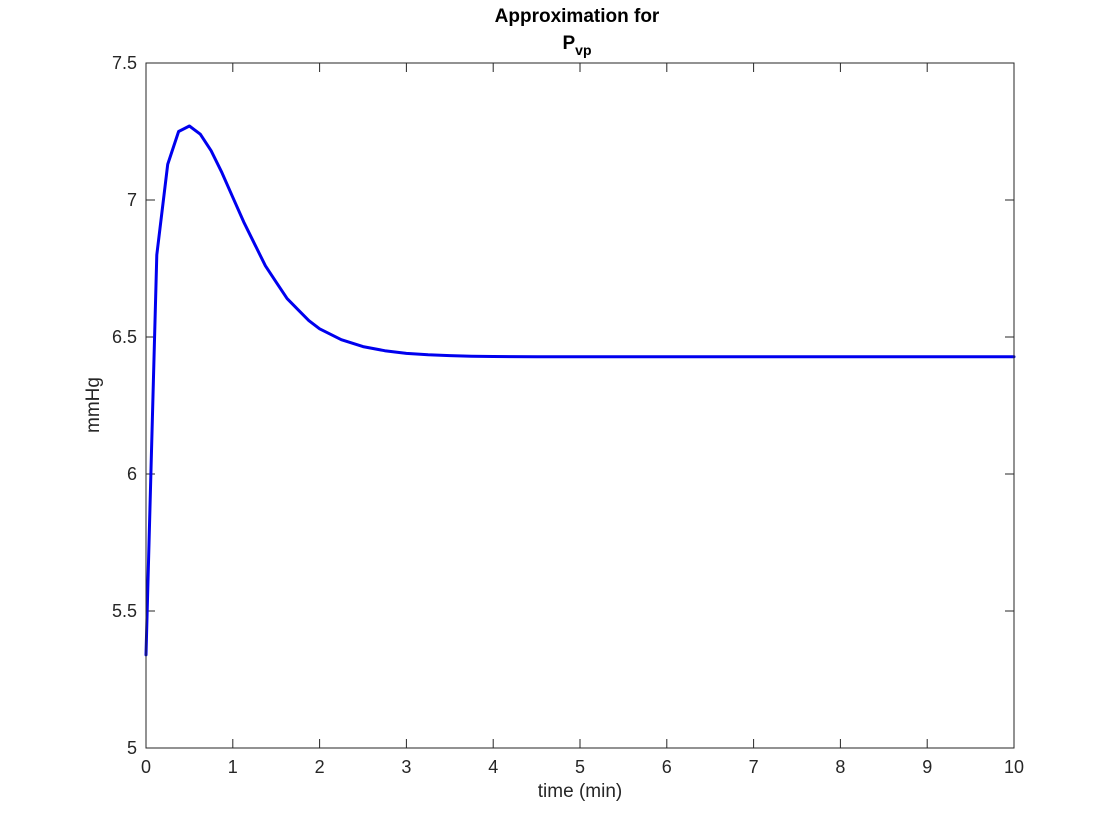 The height and width of the screenshot is (840, 1120). I want to click on y-tick-label: 6, so click(132, 474).